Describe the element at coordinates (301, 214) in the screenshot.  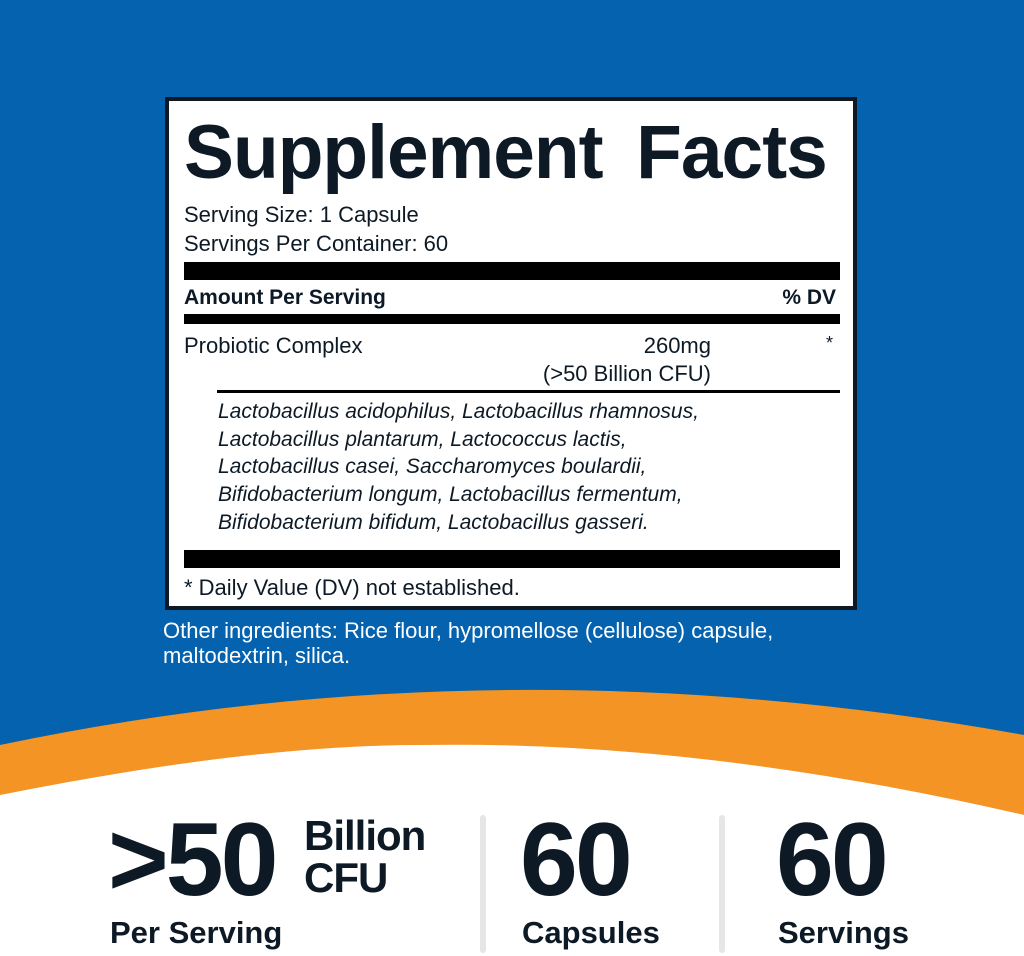
I see `serving-size: Serving Size: 1 Capsule` at that location.